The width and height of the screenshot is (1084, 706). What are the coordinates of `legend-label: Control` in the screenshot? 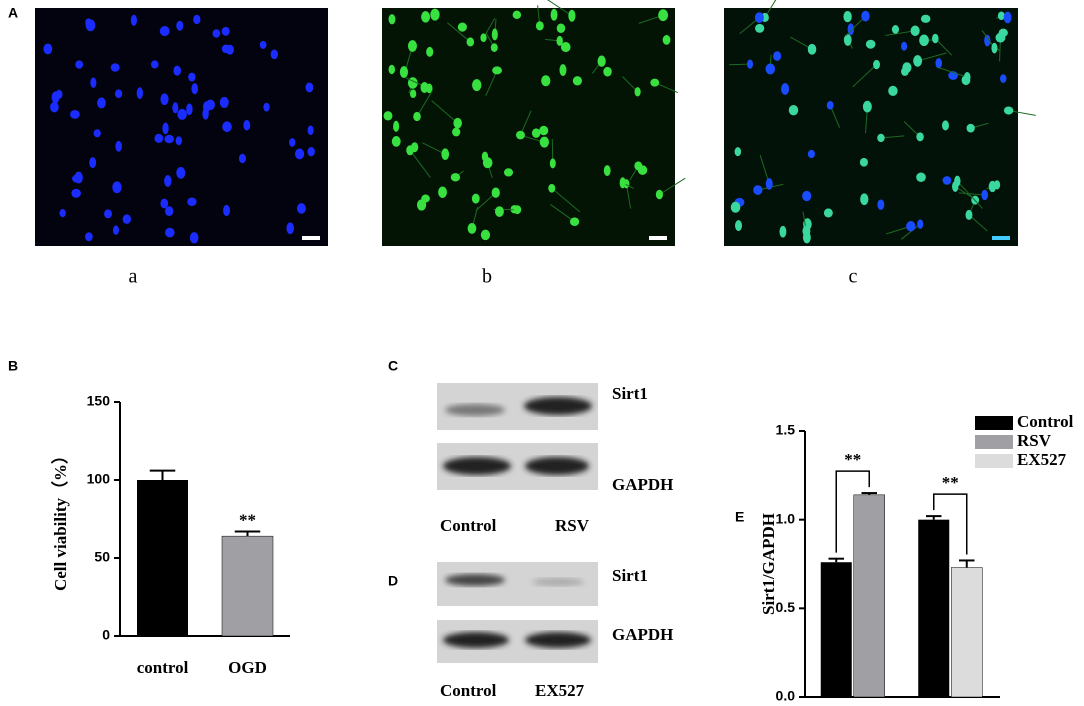 It's located at (1045, 421).